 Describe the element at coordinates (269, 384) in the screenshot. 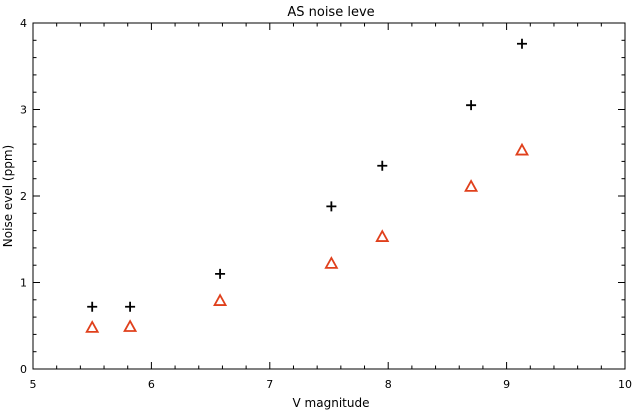

I see `x-tick-label: 7` at that location.